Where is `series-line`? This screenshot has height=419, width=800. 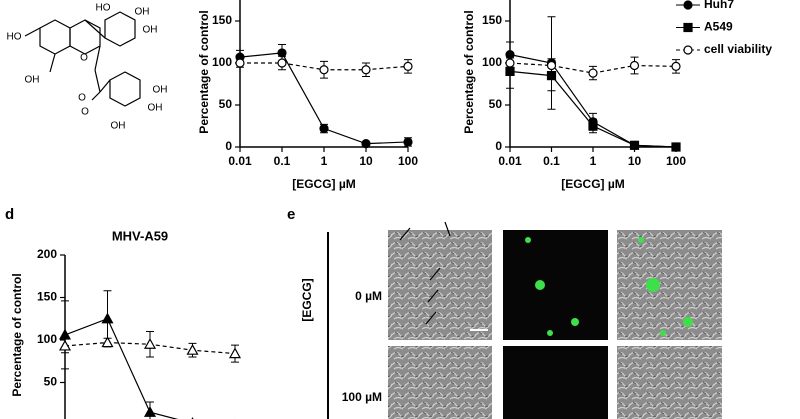 series-line is located at coordinates (593, 109).